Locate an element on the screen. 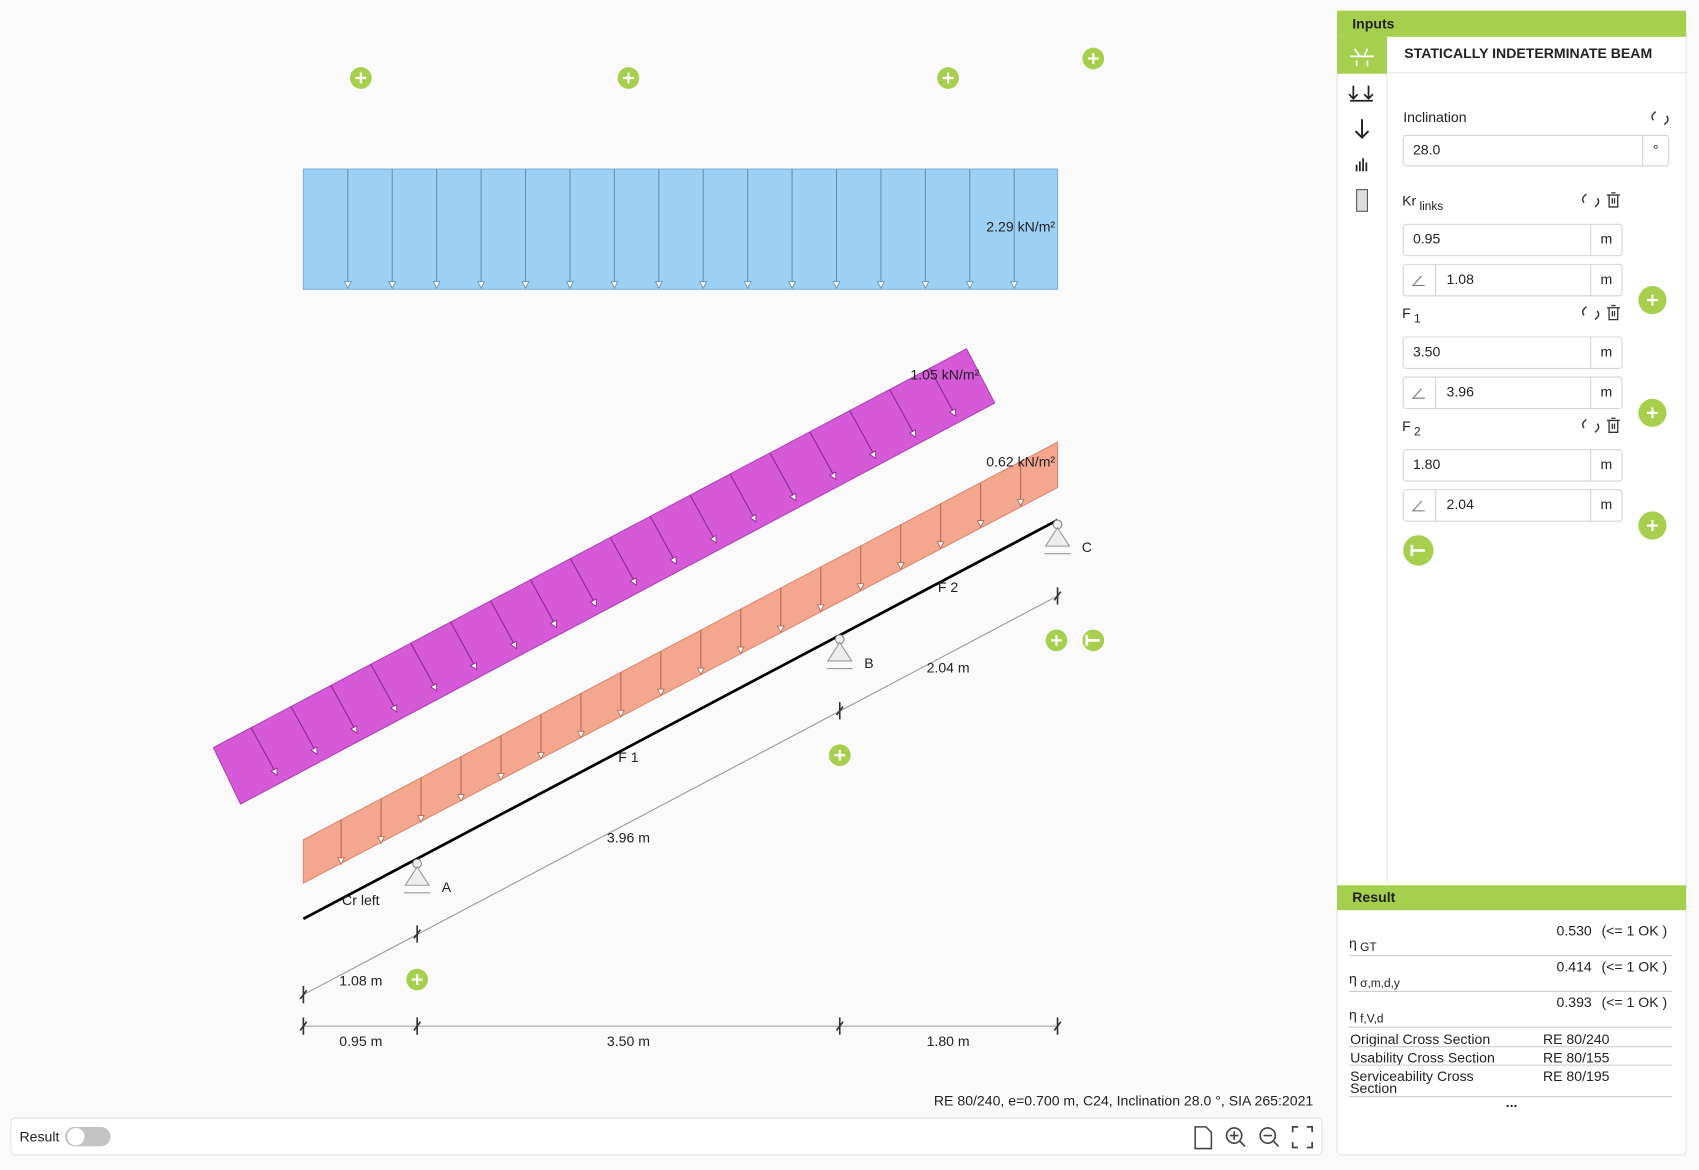 This screenshot has height=1170, width=1699. eta-sub: f,V,d is located at coordinates (1371, 1019).